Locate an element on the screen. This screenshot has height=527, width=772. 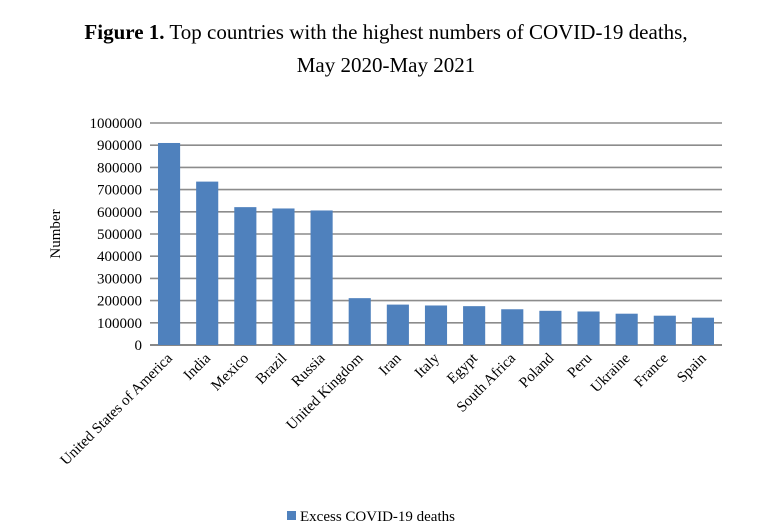
legend-label: Excess COVID-19 deaths is located at coordinates (377, 517).